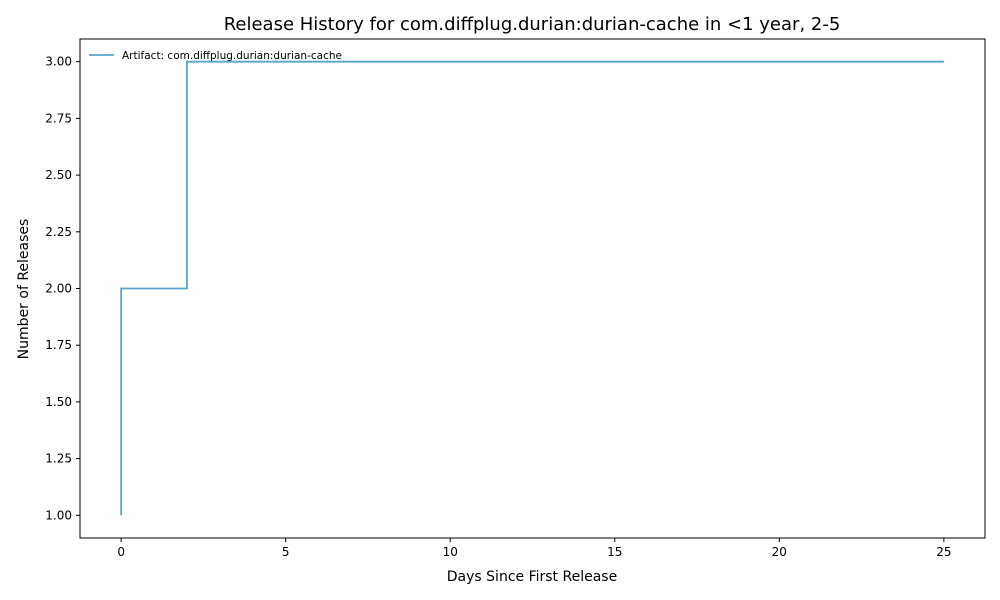 This screenshot has width=1000, height=600. Describe the element at coordinates (121, 552) in the screenshot. I see `x-tick-label: 0` at that location.